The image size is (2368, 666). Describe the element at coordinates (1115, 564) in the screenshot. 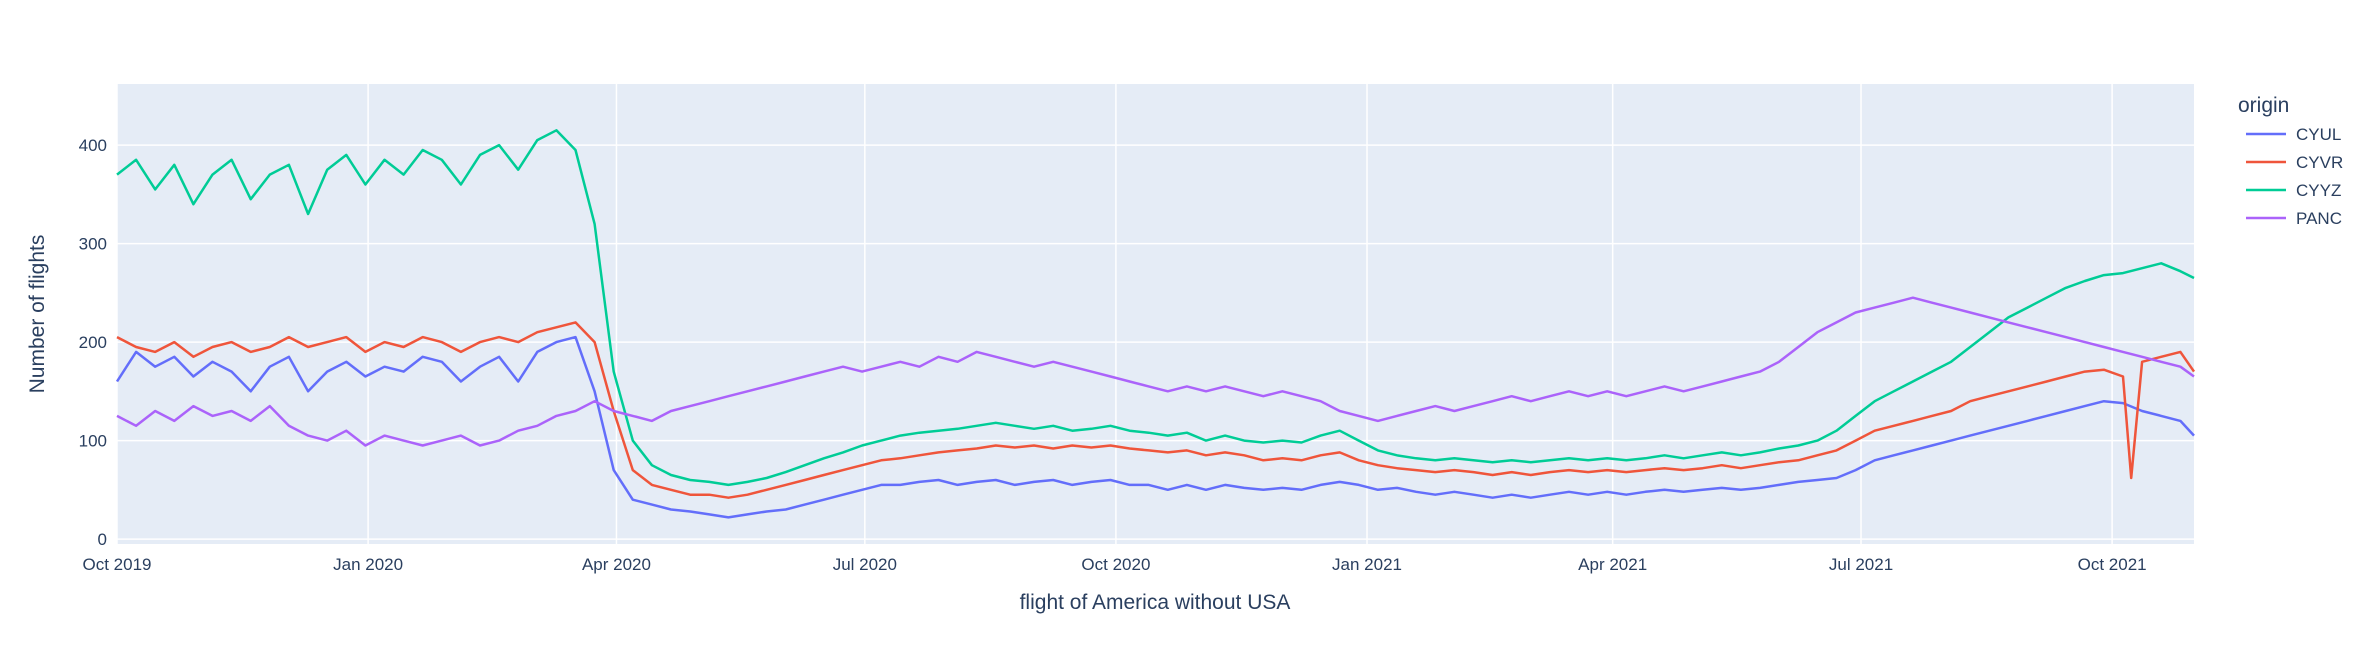

I see `x-tick-label: Oct 2020` at that location.